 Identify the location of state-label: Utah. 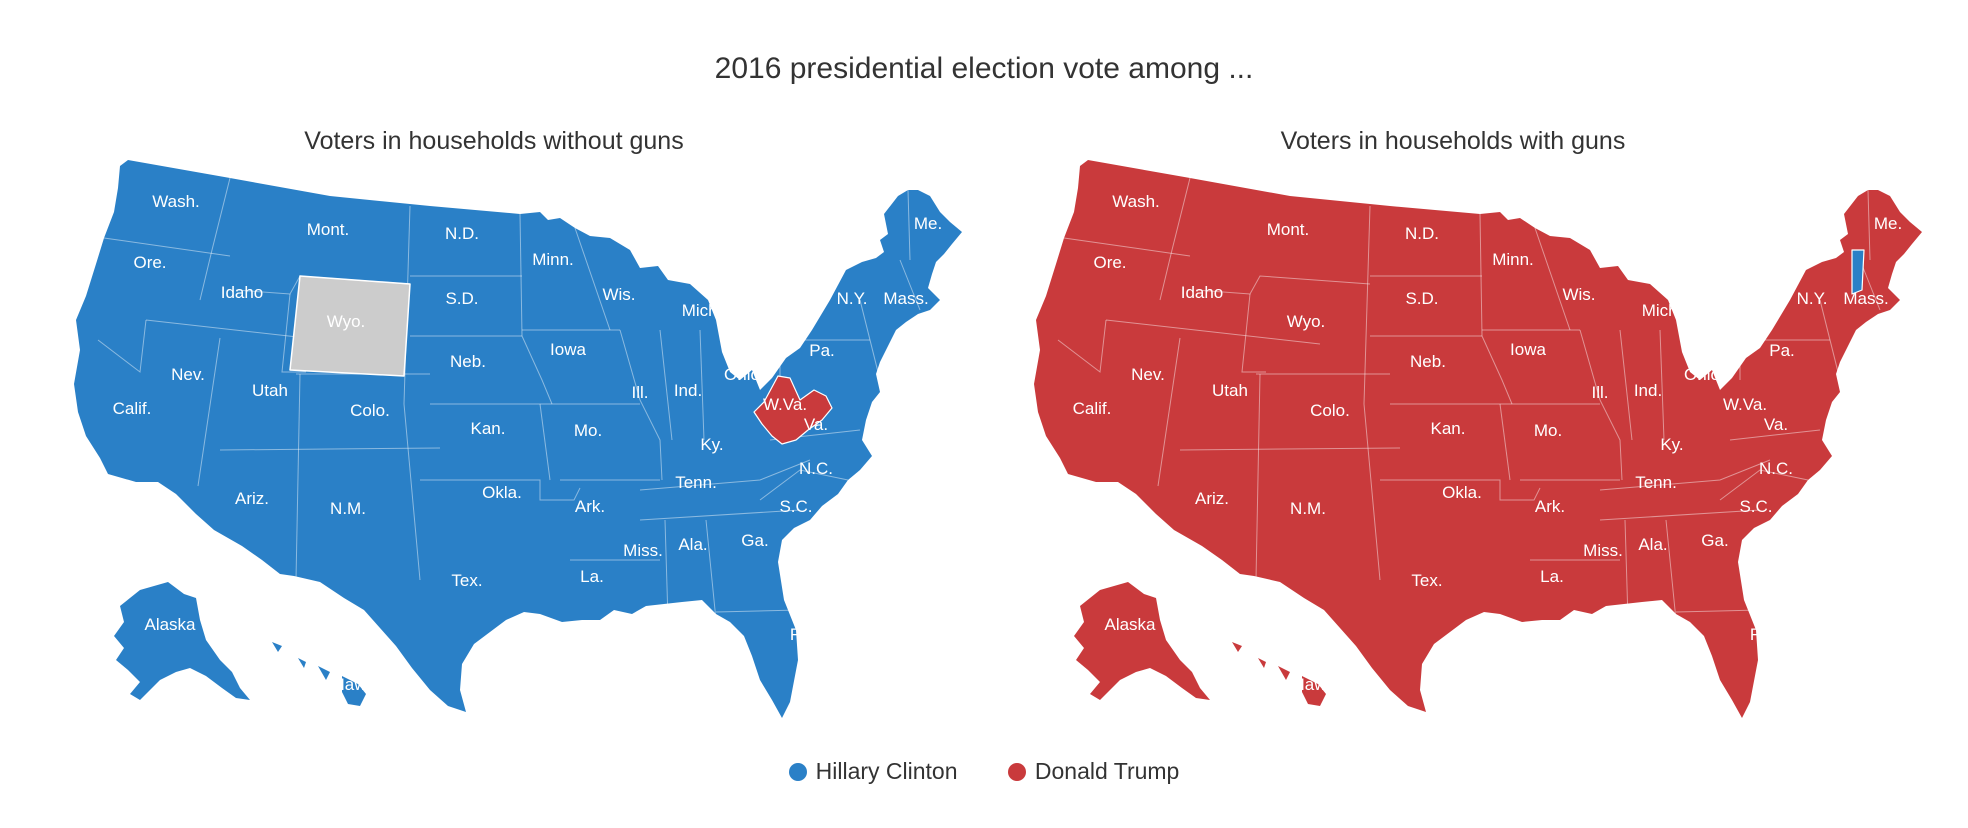
(270, 390).